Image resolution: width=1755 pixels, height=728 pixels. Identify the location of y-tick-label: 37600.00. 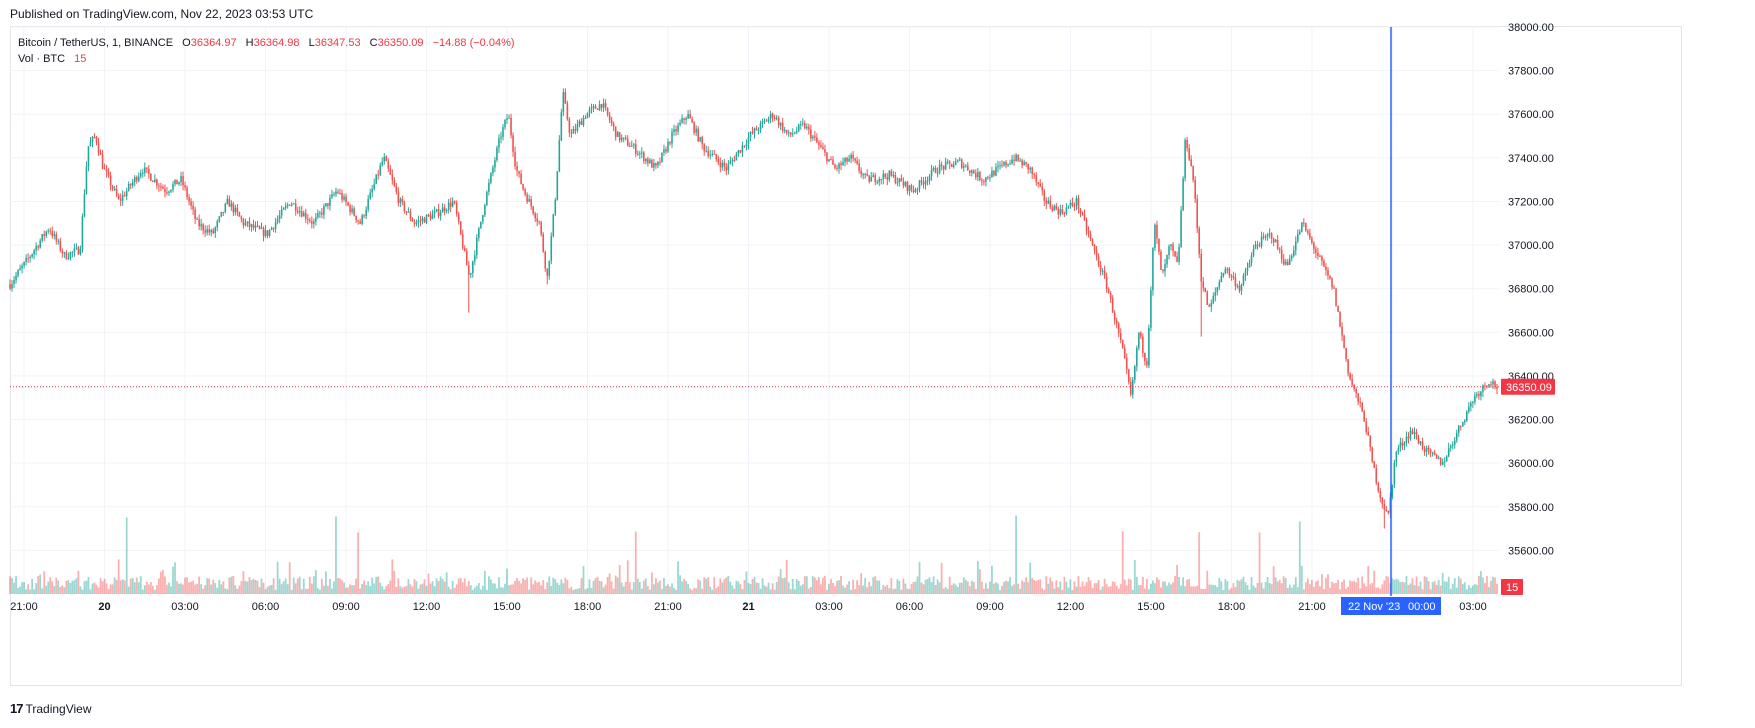
(1531, 115).